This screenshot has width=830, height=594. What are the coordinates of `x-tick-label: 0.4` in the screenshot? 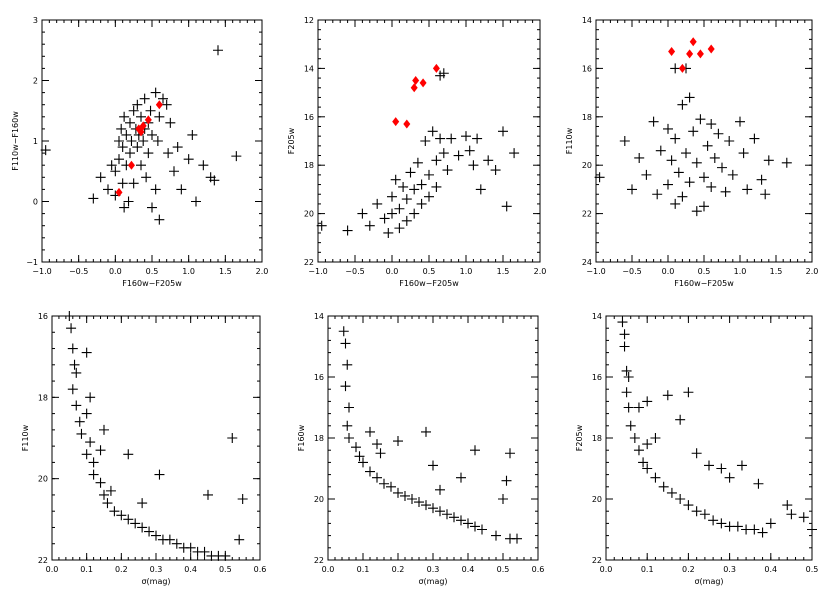 It's located at (190, 569).